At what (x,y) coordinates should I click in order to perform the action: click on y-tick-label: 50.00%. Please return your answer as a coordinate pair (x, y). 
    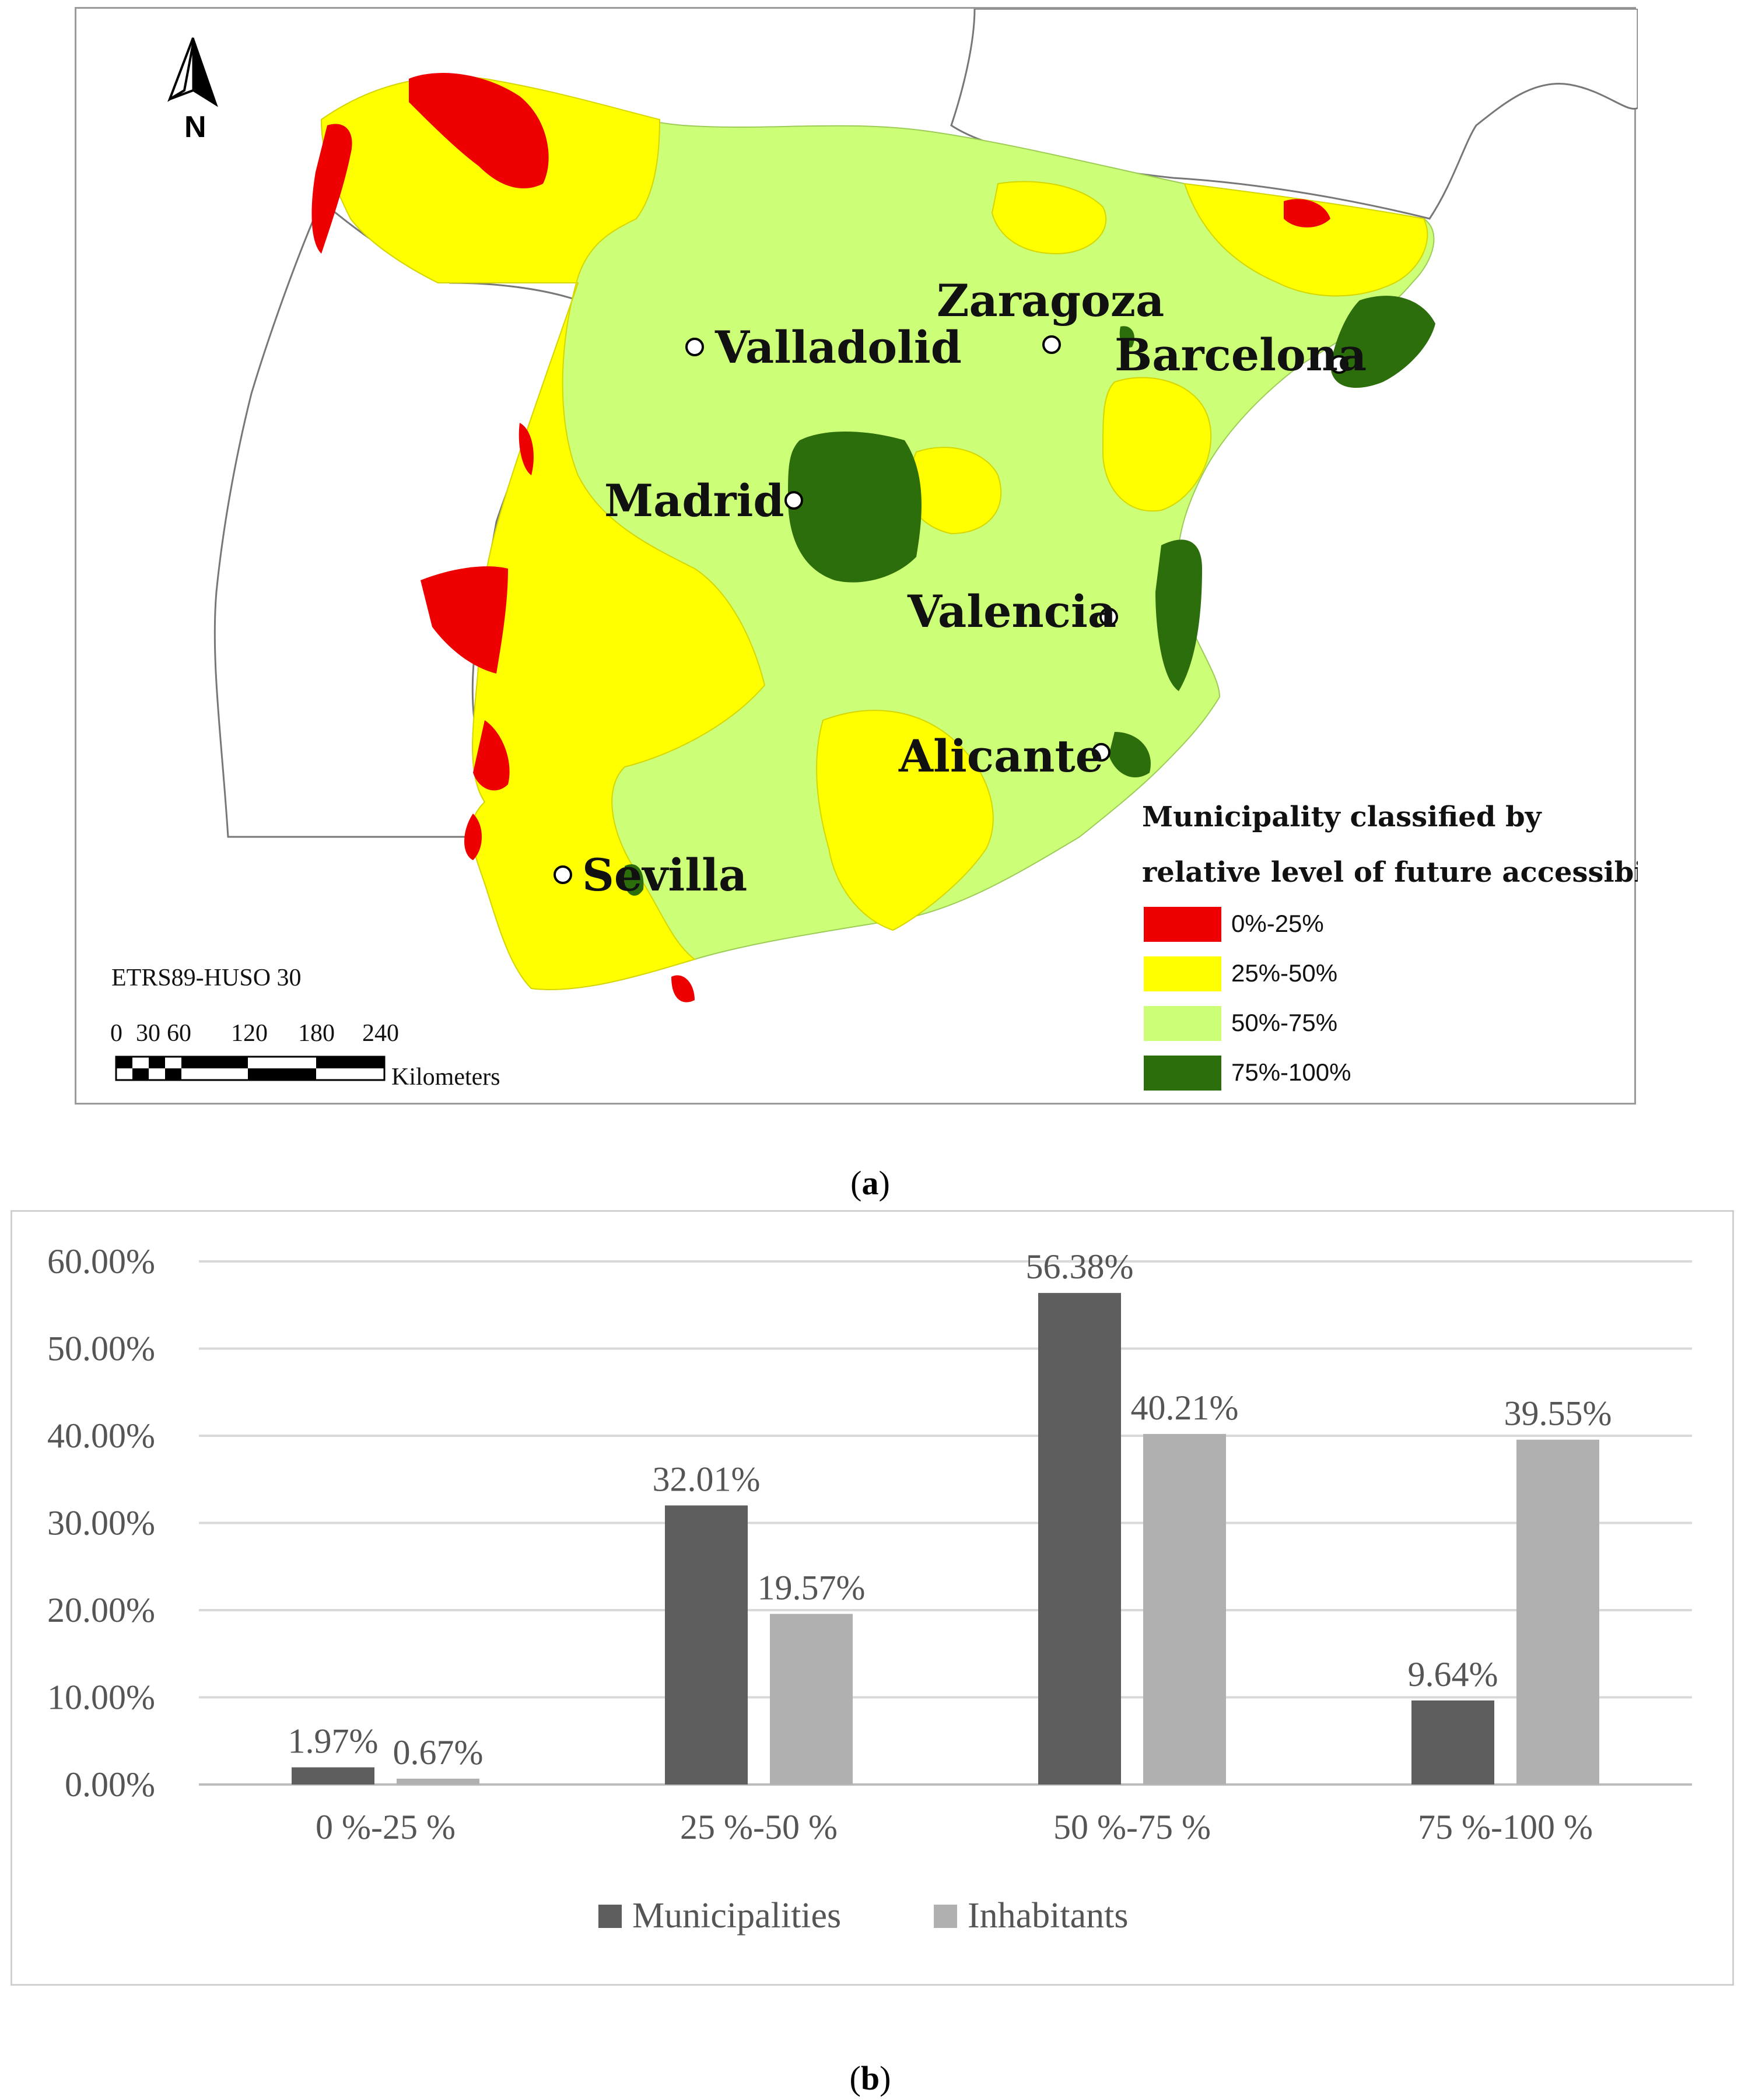
    Looking at the image, I should click on (101, 1349).